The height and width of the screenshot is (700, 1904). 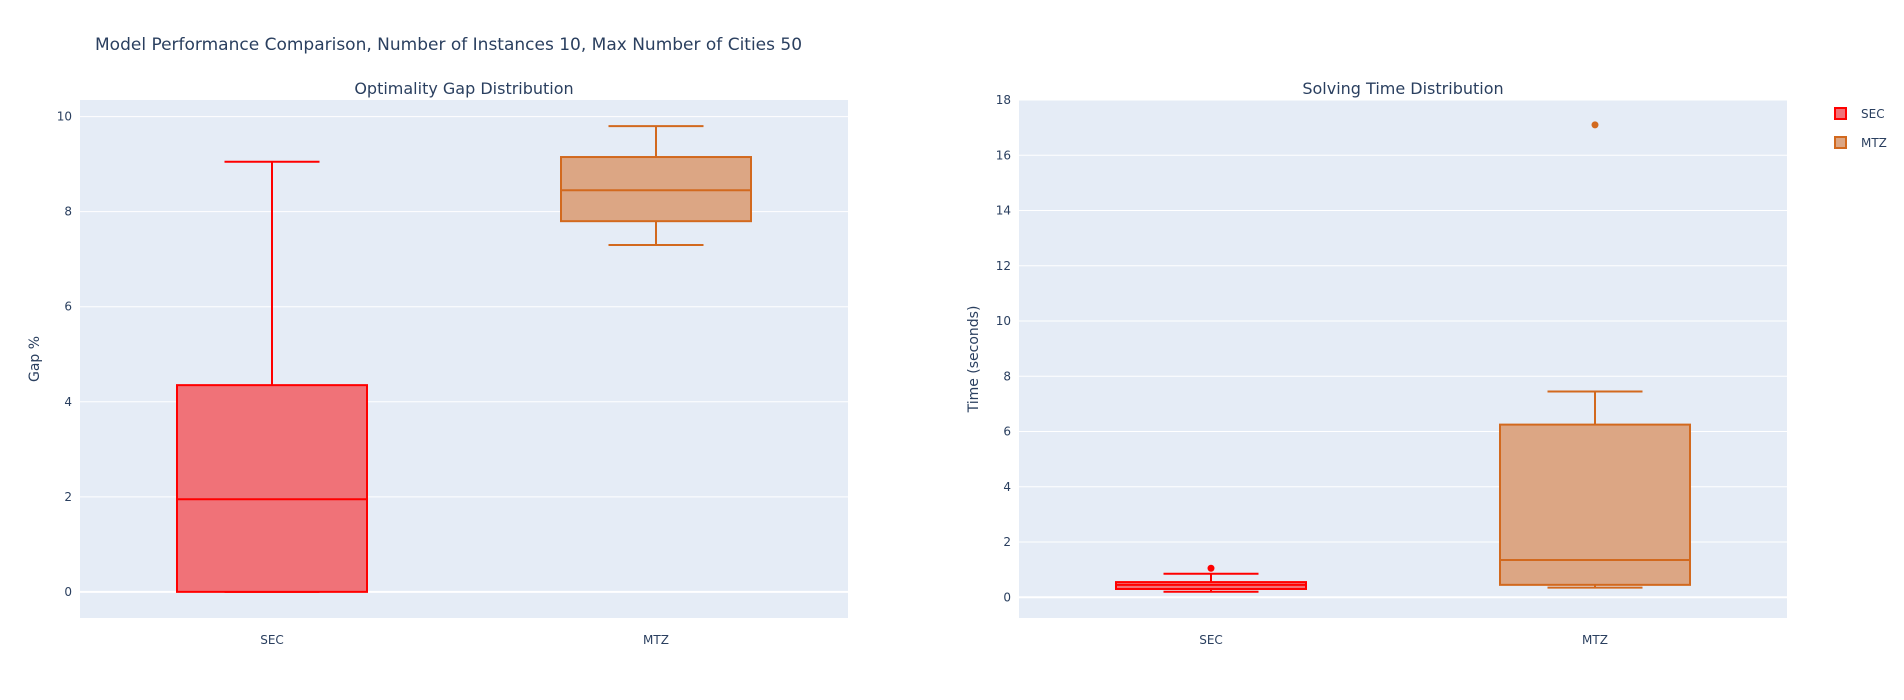 What do you see at coordinates (1840, 142) in the screenshot?
I see `legend-swatch-mtz` at bounding box center [1840, 142].